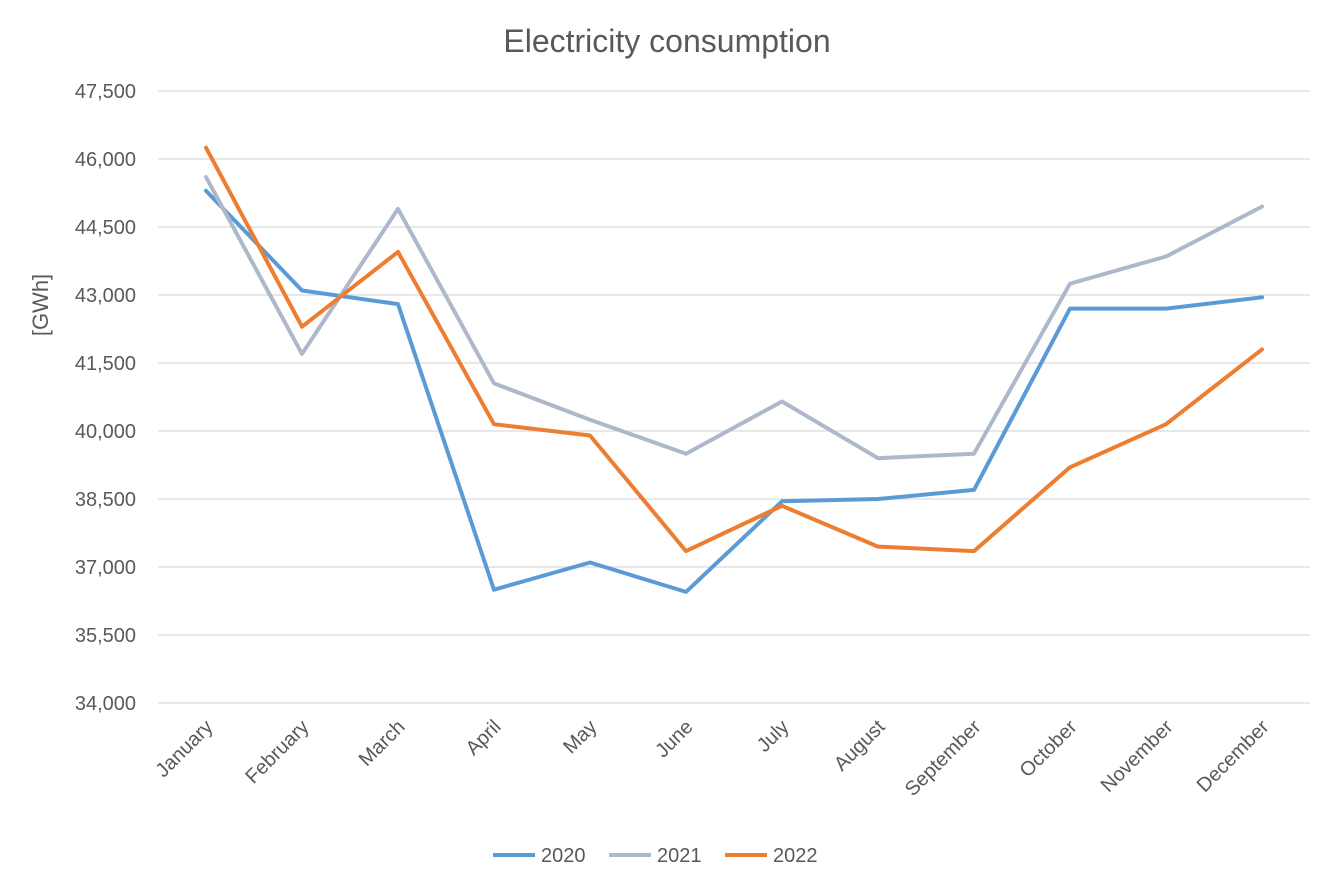 The width and height of the screenshot is (1334, 889). What do you see at coordinates (1049, 749) in the screenshot?
I see `x-tick-label: October` at bounding box center [1049, 749].